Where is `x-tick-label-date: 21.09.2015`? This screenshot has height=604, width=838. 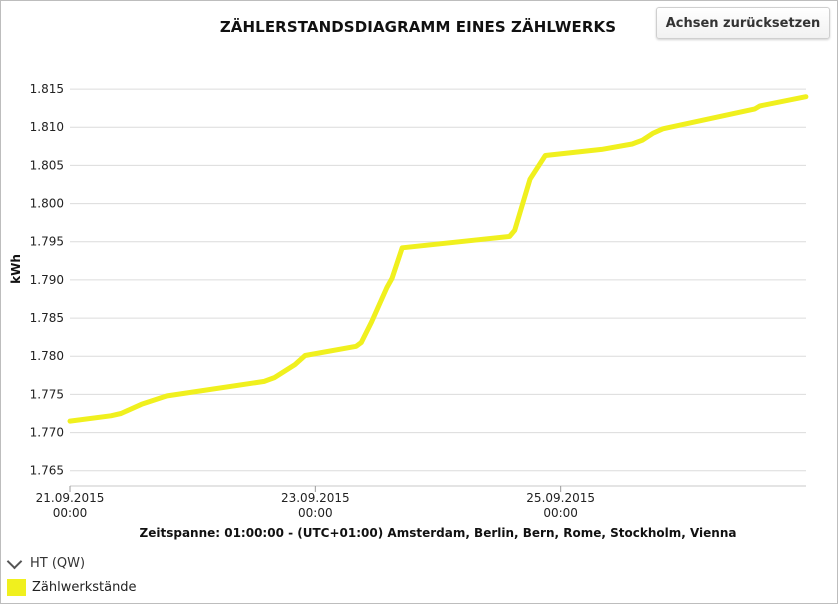 x-tick-label-date: 21.09.2015 is located at coordinates (70, 498).